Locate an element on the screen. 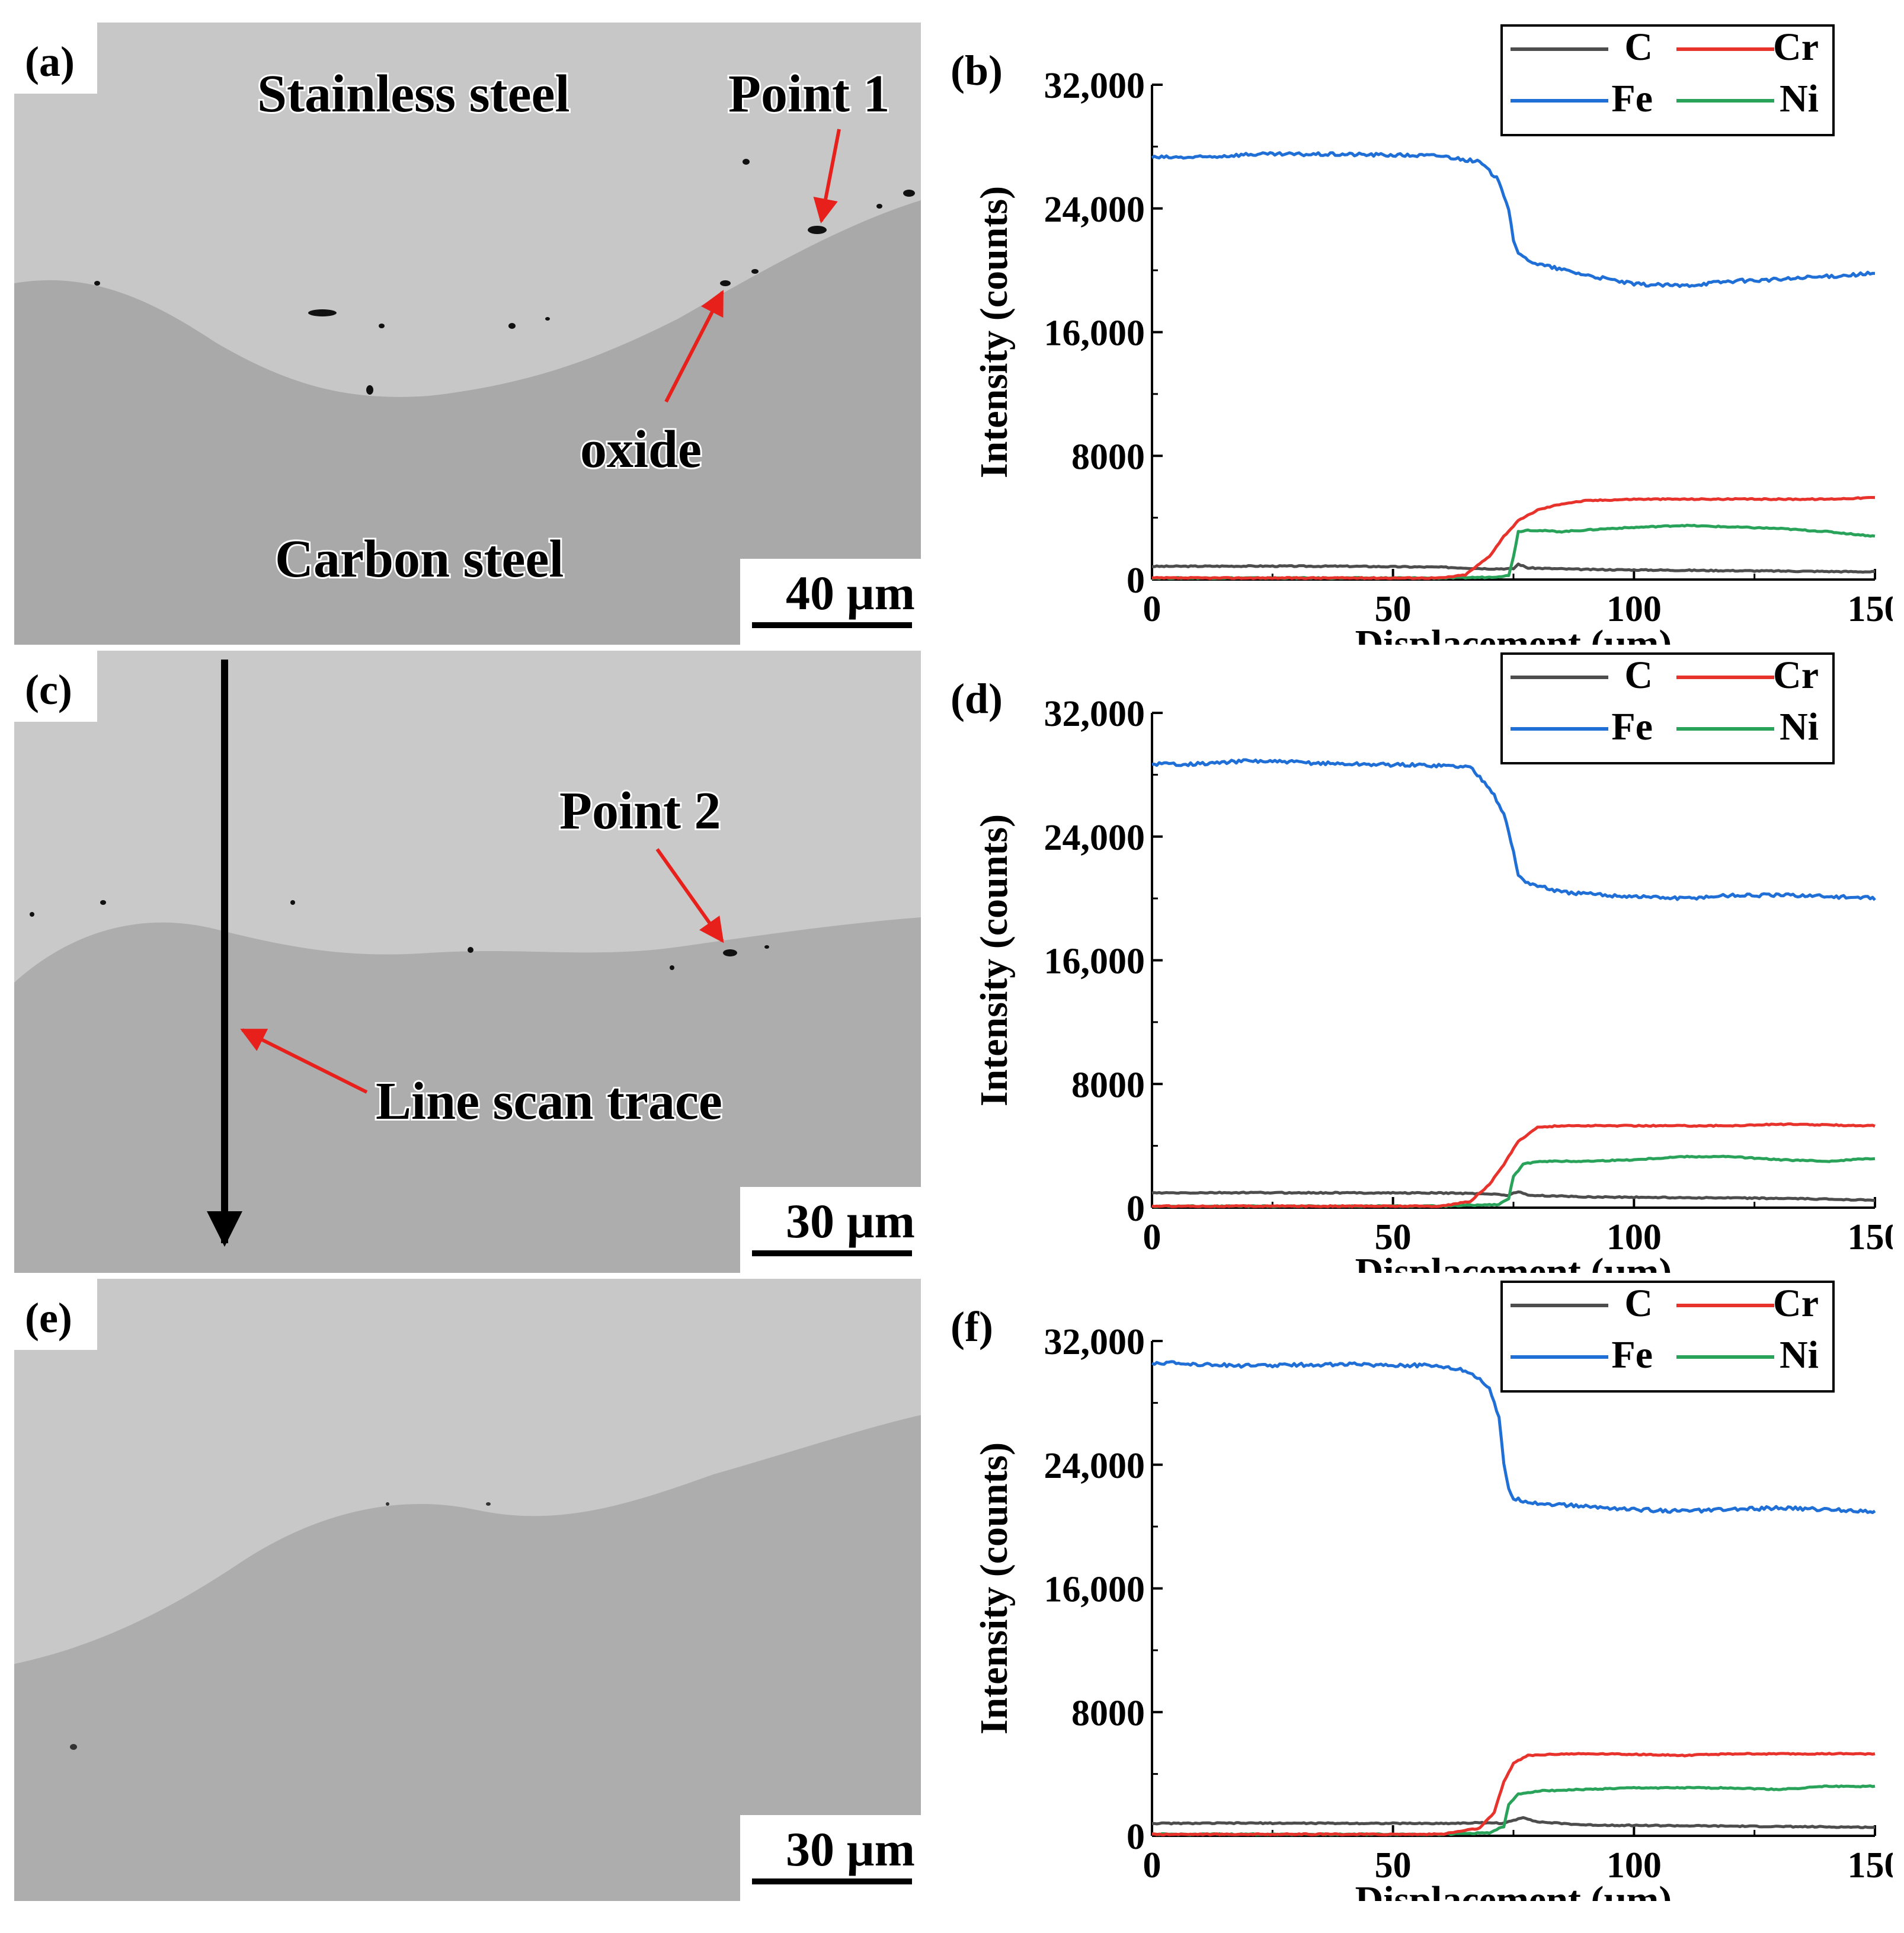 The height and width of the screenshot is (1933, 1904). label-point-2: Point 2 is located at coordinates (640, 811).